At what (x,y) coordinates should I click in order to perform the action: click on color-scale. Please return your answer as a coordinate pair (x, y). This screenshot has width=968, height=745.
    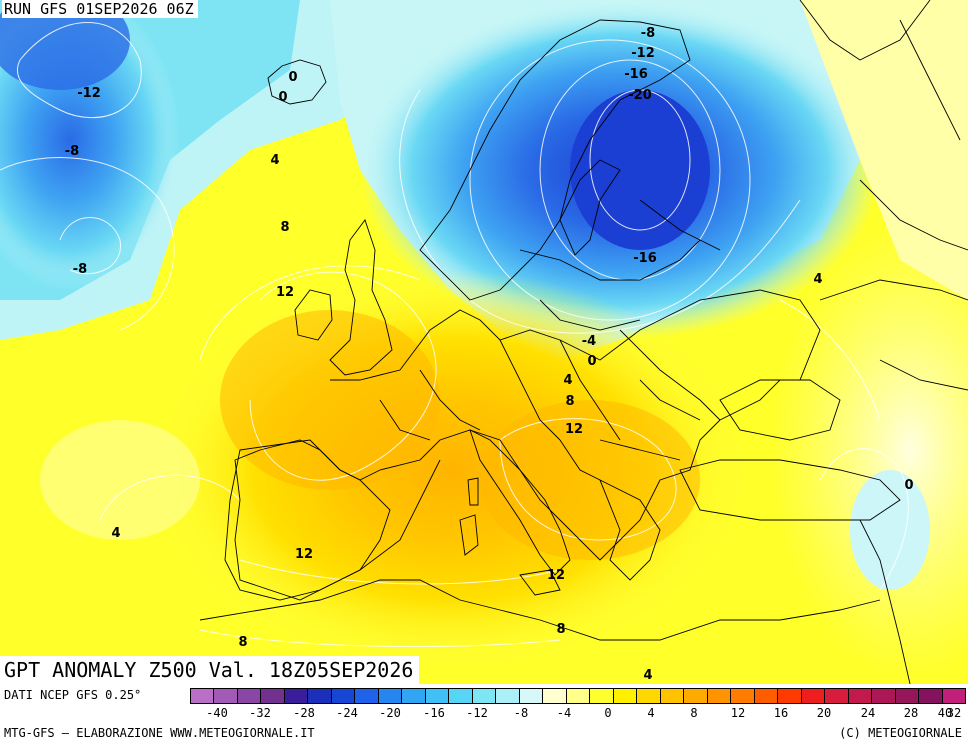
    Looking at the image, I should click on (578, 696).